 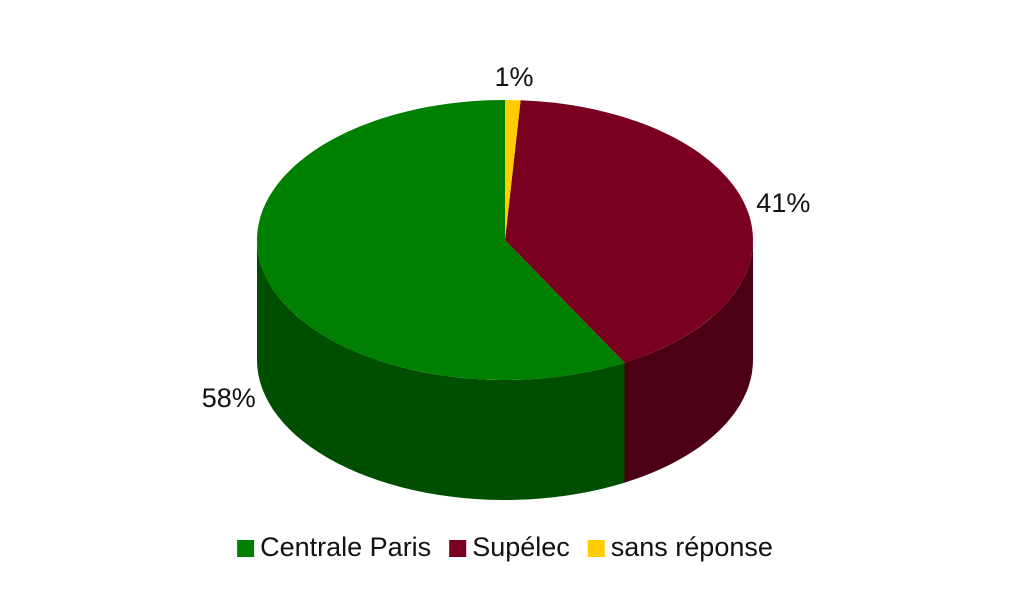 I want to click on slice-side, so click(x=688, y=361).